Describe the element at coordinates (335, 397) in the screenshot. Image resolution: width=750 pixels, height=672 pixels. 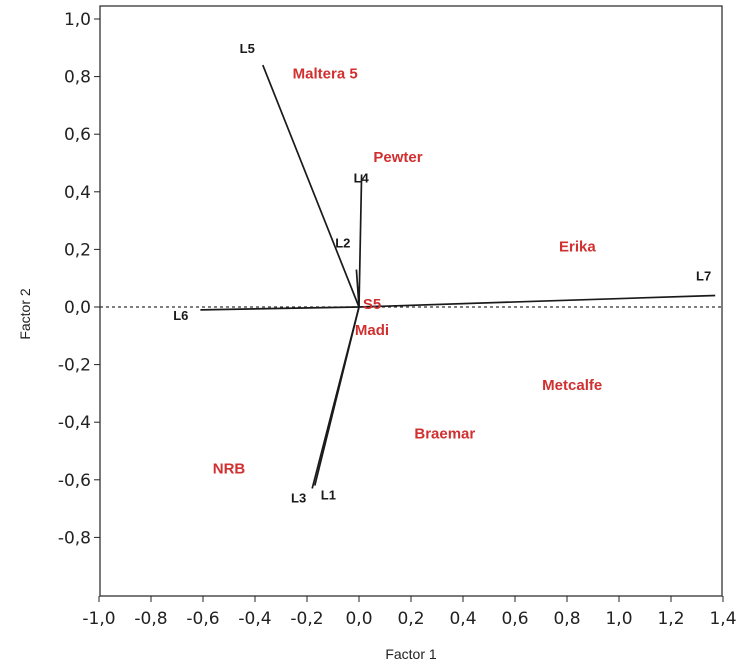
I see `vector-l3` at that location.